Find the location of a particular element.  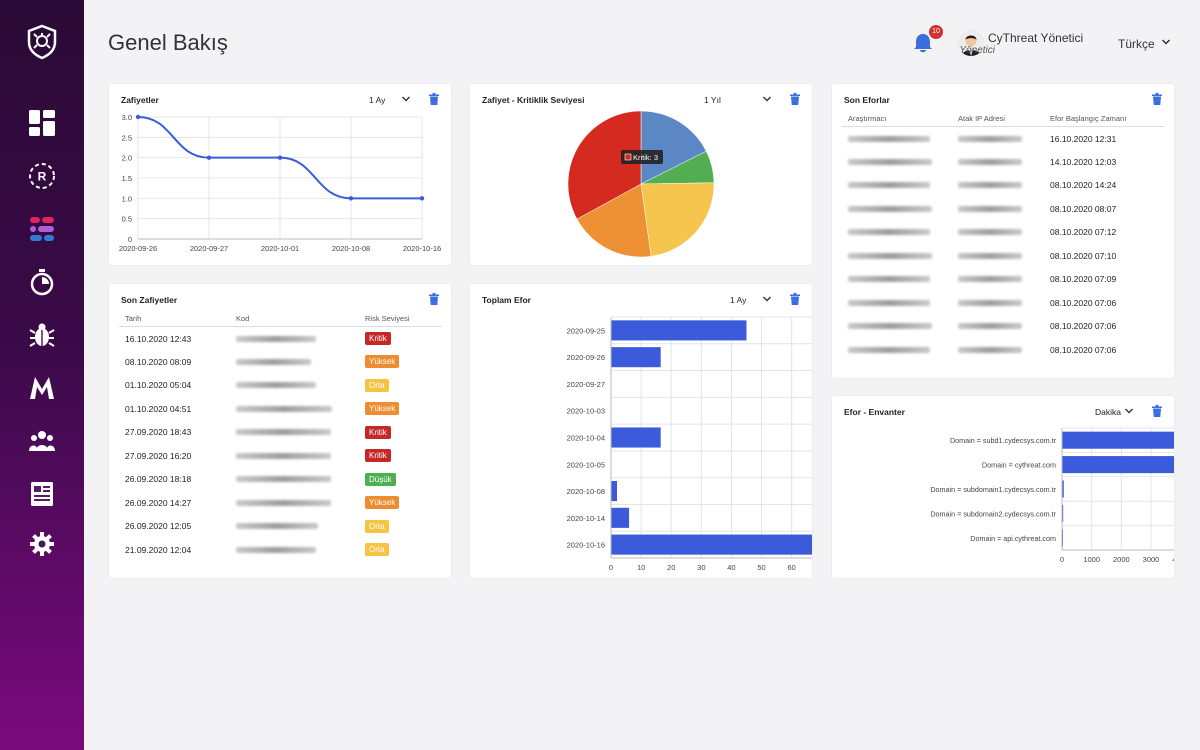

risk-cell: Orta is located at coordinates (400, 527).